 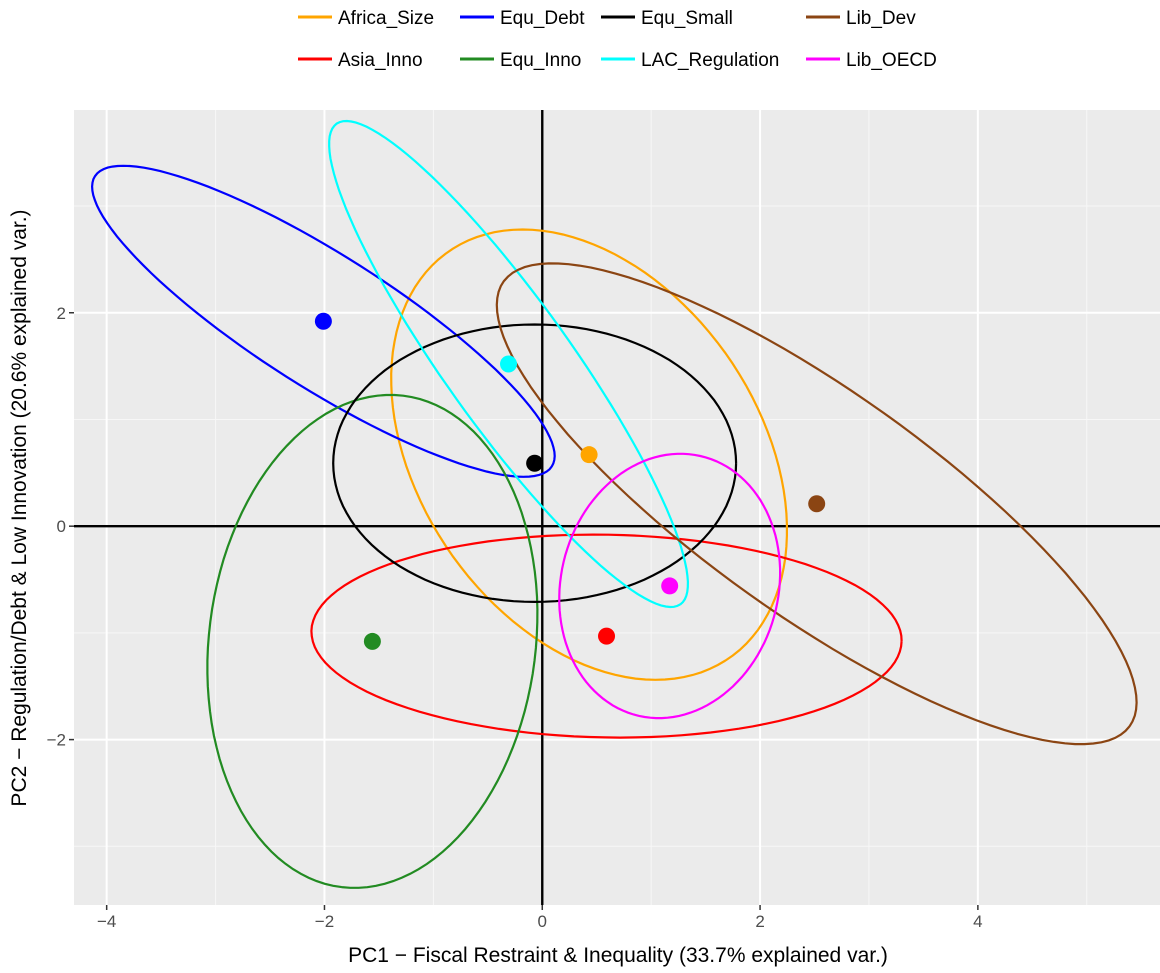 I want to click on point-equ-small, so click(x=535, y=463).